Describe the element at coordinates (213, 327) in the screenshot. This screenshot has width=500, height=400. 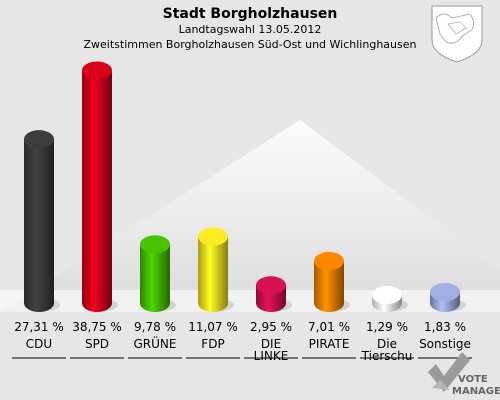
I see `value-label-3: 11,07 %` at that location.